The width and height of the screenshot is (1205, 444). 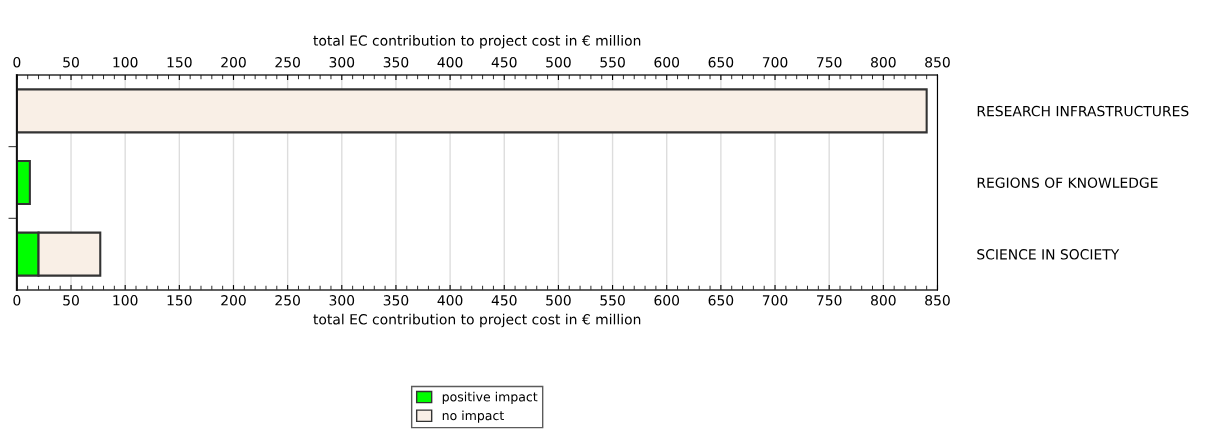 What do you see at coordinates (1083, 111) in the screenshot?
I see `y-tick-label: RESEARCH INFRASTRUCTURES` at bounding box center [1083, 111].